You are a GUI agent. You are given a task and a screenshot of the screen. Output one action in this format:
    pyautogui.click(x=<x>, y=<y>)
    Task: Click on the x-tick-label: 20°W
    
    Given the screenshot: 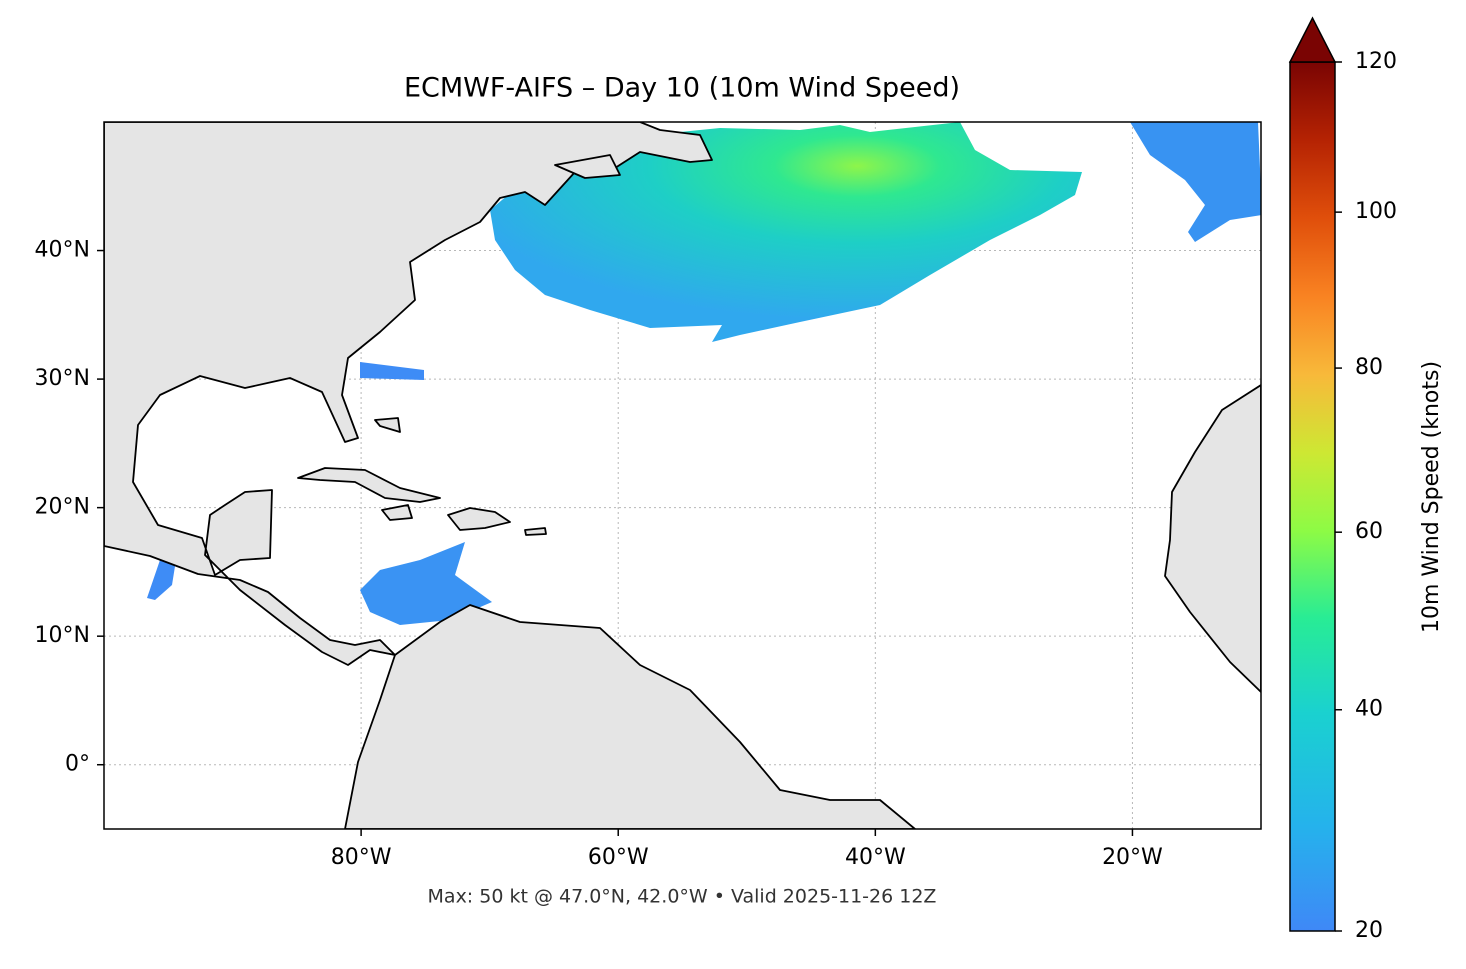 What is the action you would take?
    pyautogui.click(x=1132, y=857)
    